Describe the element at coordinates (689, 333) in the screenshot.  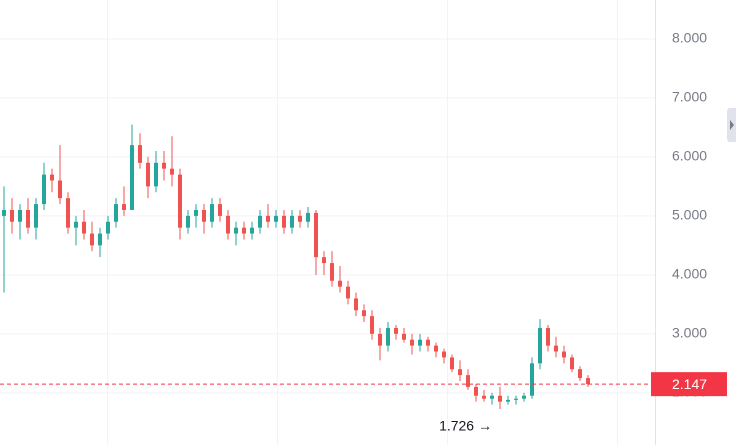
I see `y-tick-label: 3.000` at that location.